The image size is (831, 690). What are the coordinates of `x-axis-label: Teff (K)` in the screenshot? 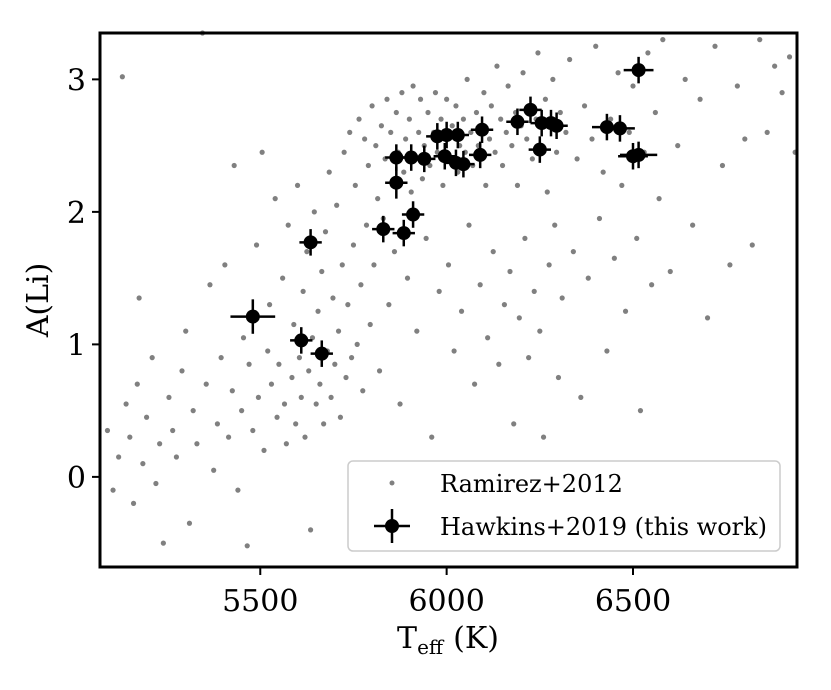 It's located at (448, 640).